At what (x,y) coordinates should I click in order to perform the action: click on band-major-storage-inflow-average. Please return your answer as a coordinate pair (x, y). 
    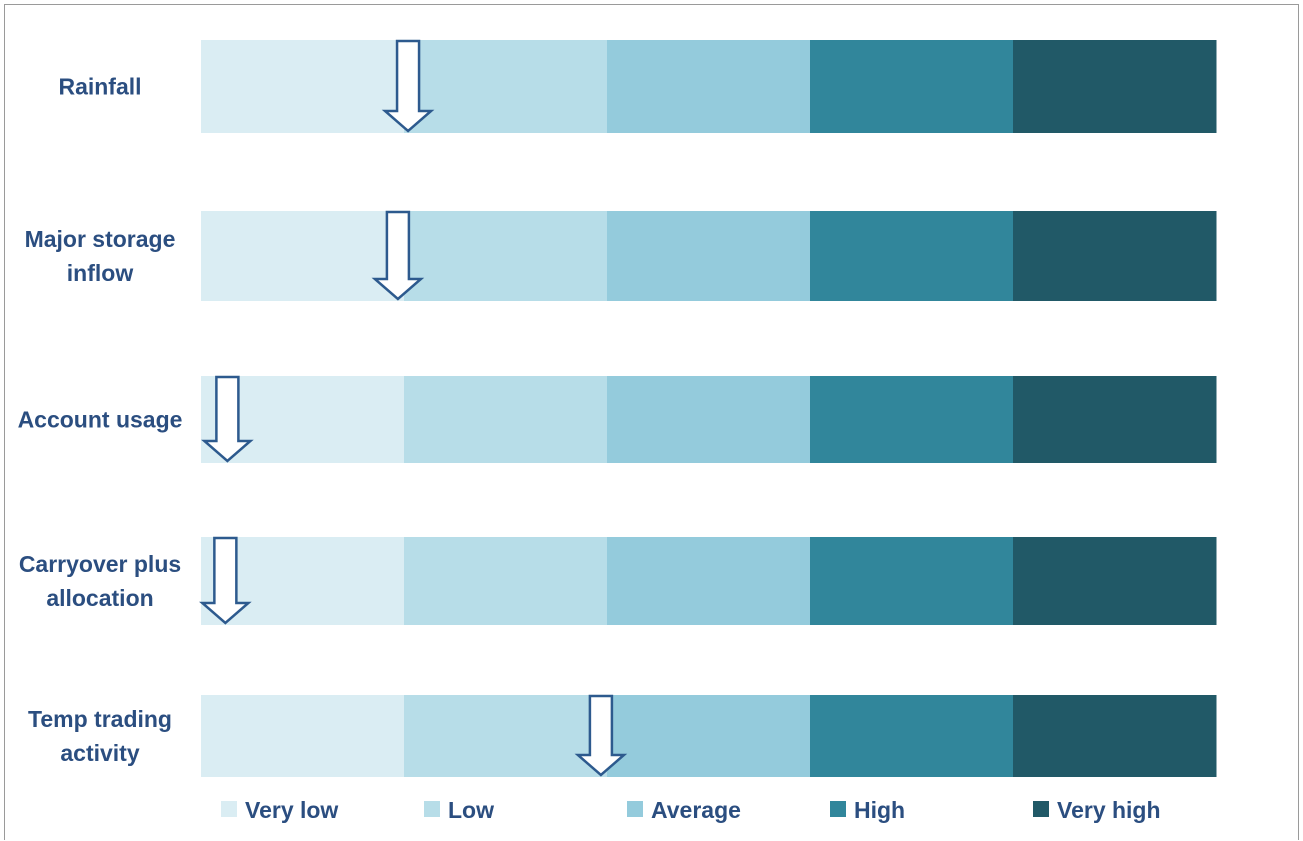
    Looking at the image, I should click on (709, 256).